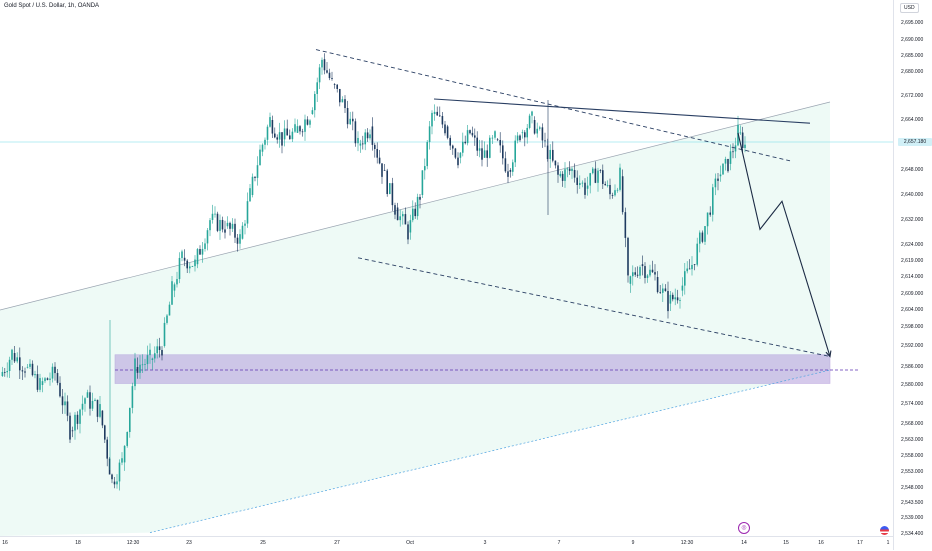 Image resolution: width=932 pixels, height=551 pixels. I want to click on resistance-line, so click(622, 111).